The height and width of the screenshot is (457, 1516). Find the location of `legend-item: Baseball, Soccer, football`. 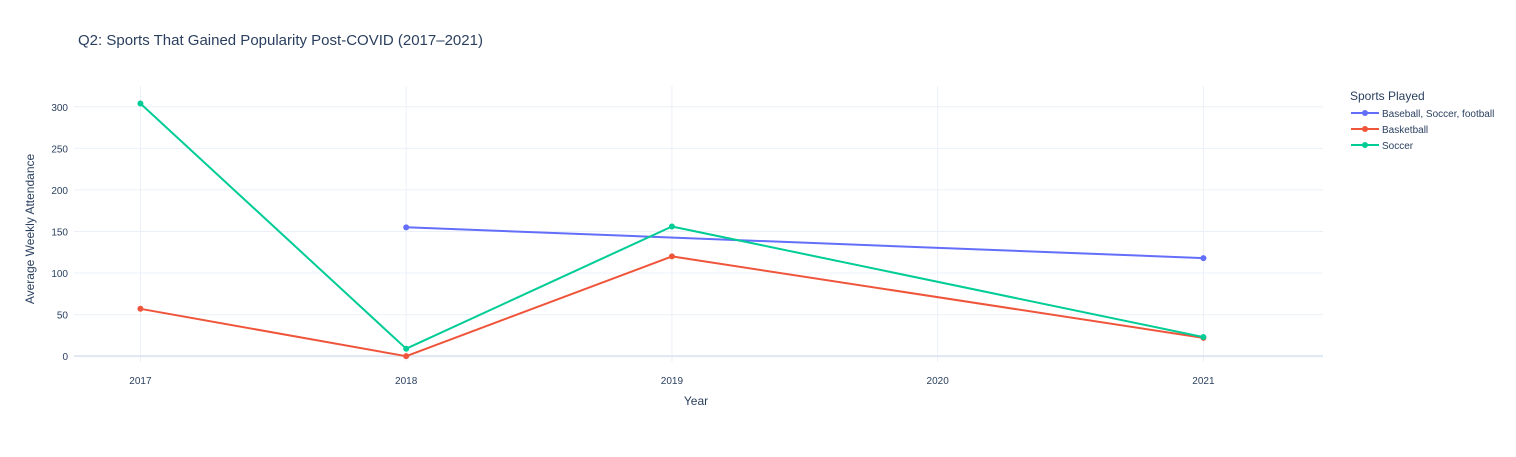

legend-item: Baseball, Soccer, football is located at coordinates (1422, 114).